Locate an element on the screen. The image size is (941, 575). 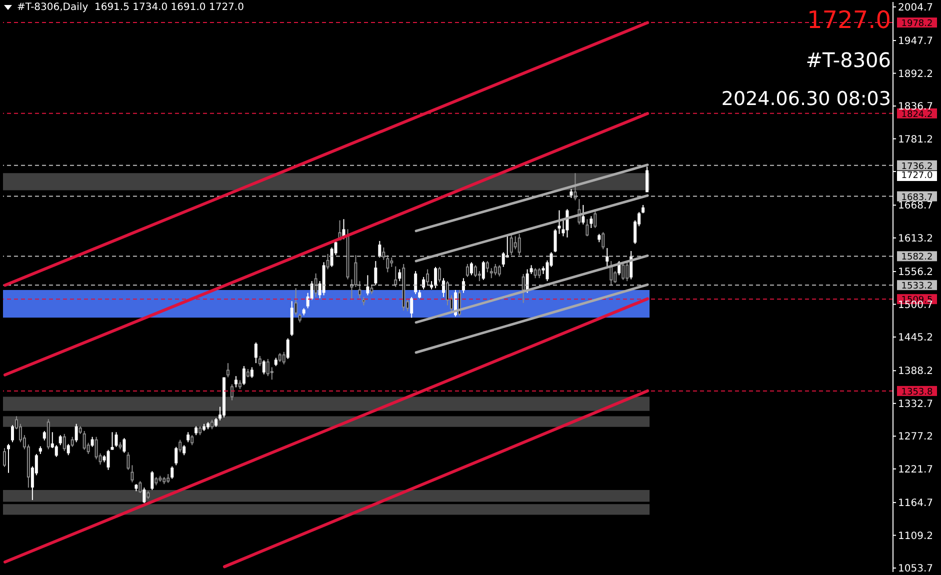
y-tick-label: 1892.2 is located at coordinates (915, 74).